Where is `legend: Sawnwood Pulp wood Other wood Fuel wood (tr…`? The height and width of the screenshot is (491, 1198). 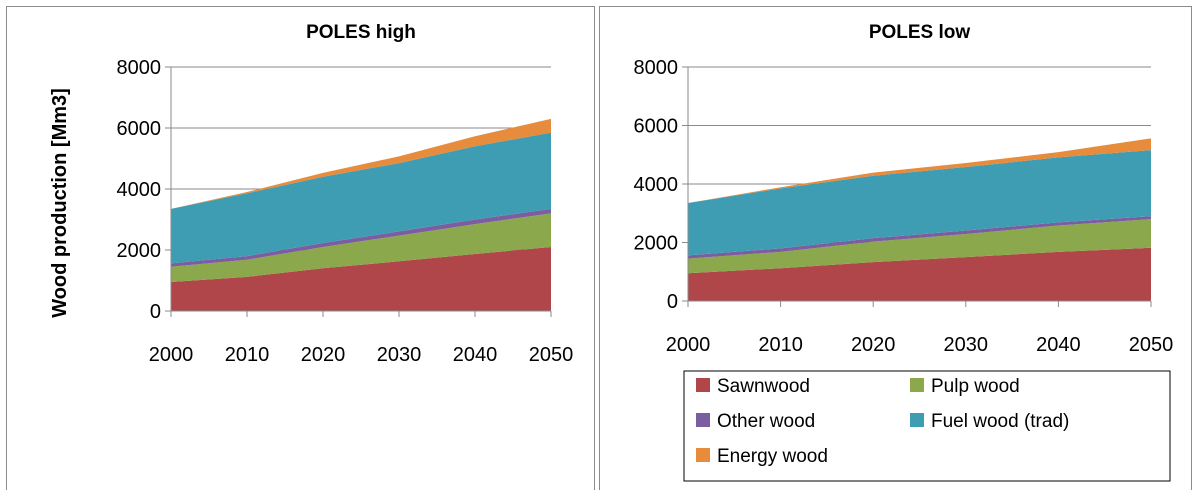 legend: Sawnwood Pulp wood Other wood Fuel wood (tr… is located at coordinates (927, 426).